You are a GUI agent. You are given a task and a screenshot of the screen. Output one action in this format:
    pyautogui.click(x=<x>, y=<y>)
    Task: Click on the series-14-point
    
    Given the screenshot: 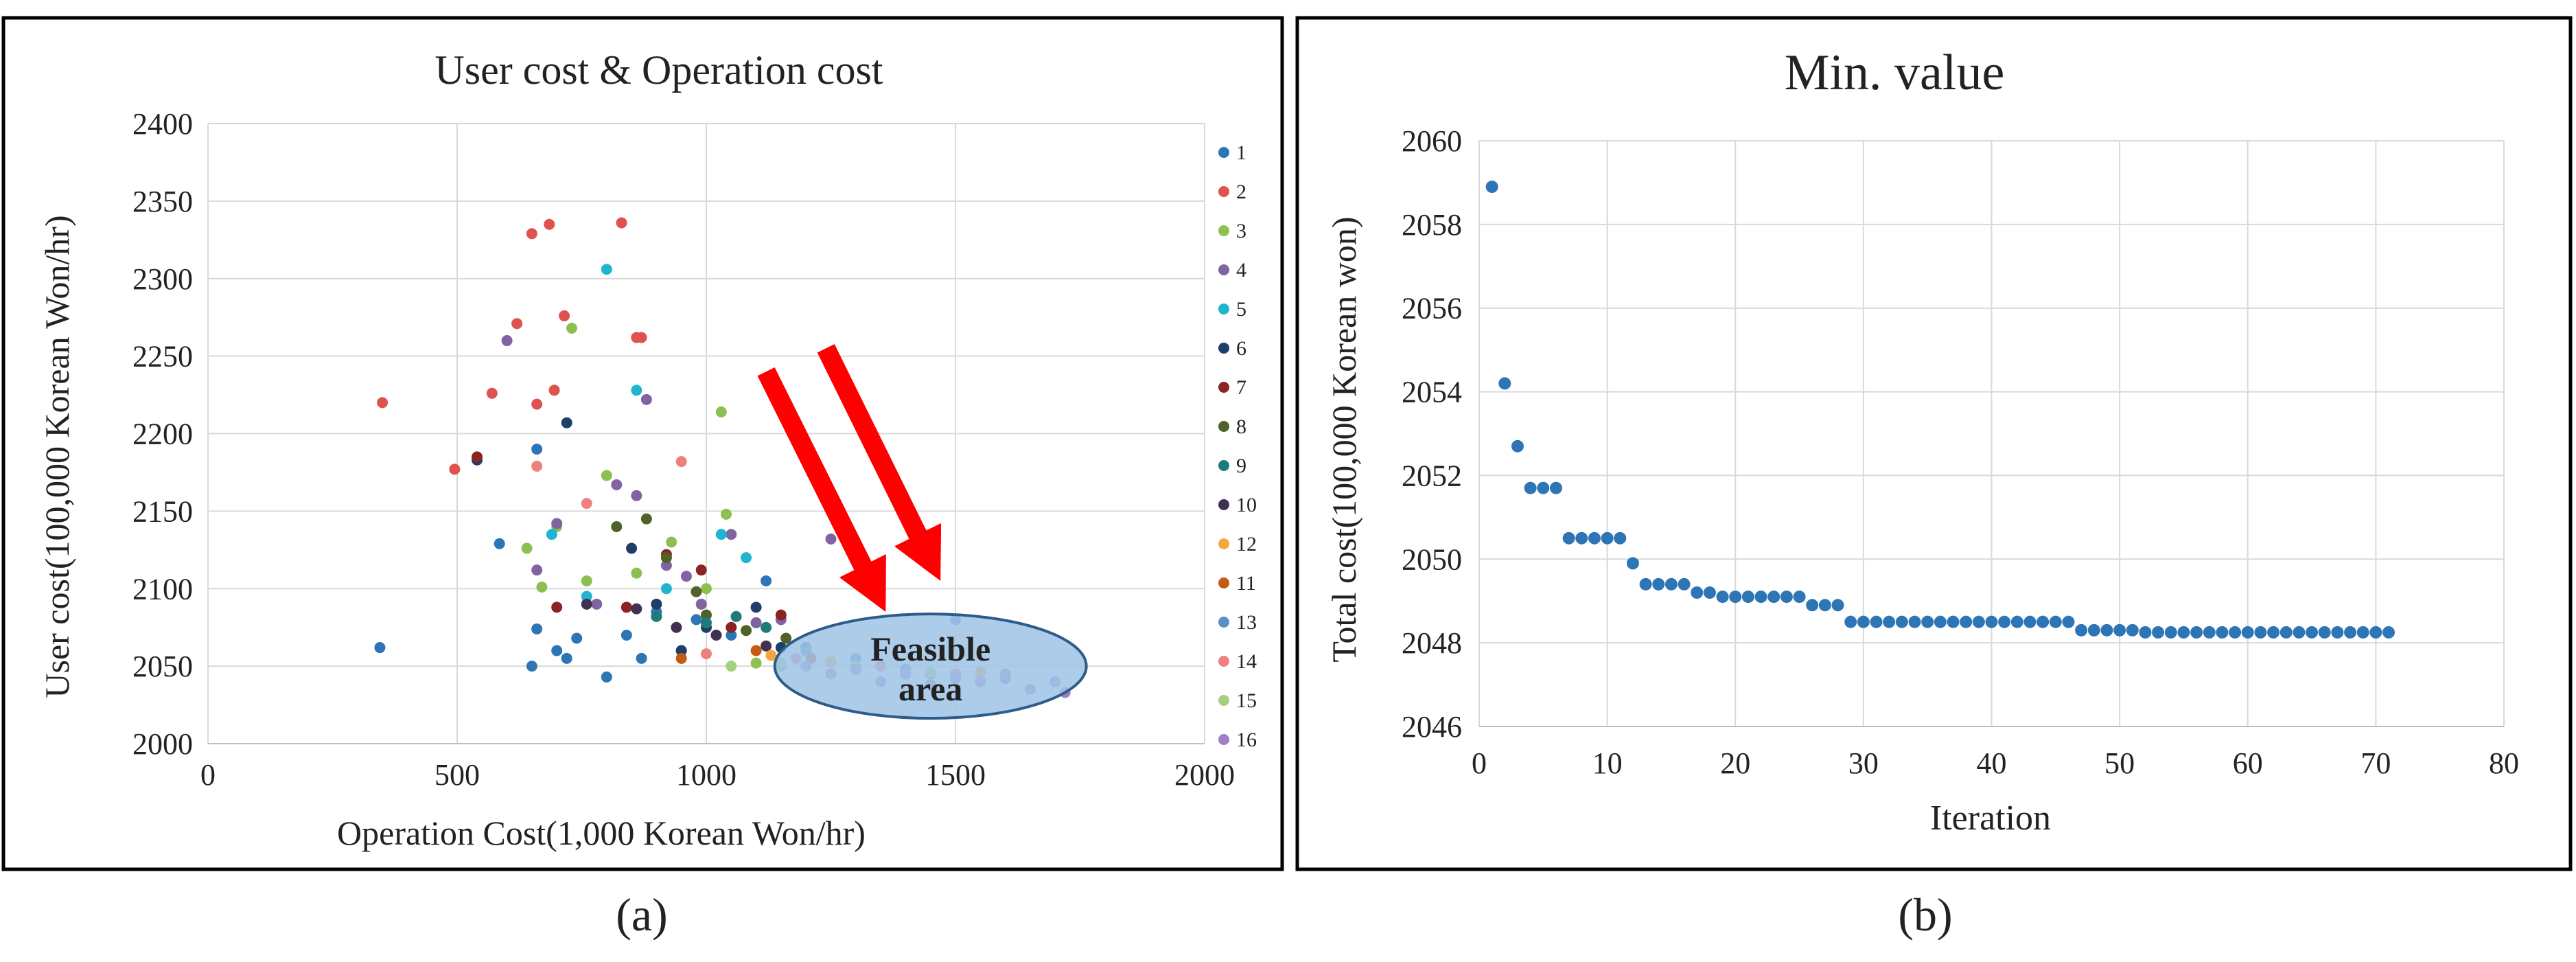 What is the action you would take?
    pyautogui.click(x=537, y=466)
    